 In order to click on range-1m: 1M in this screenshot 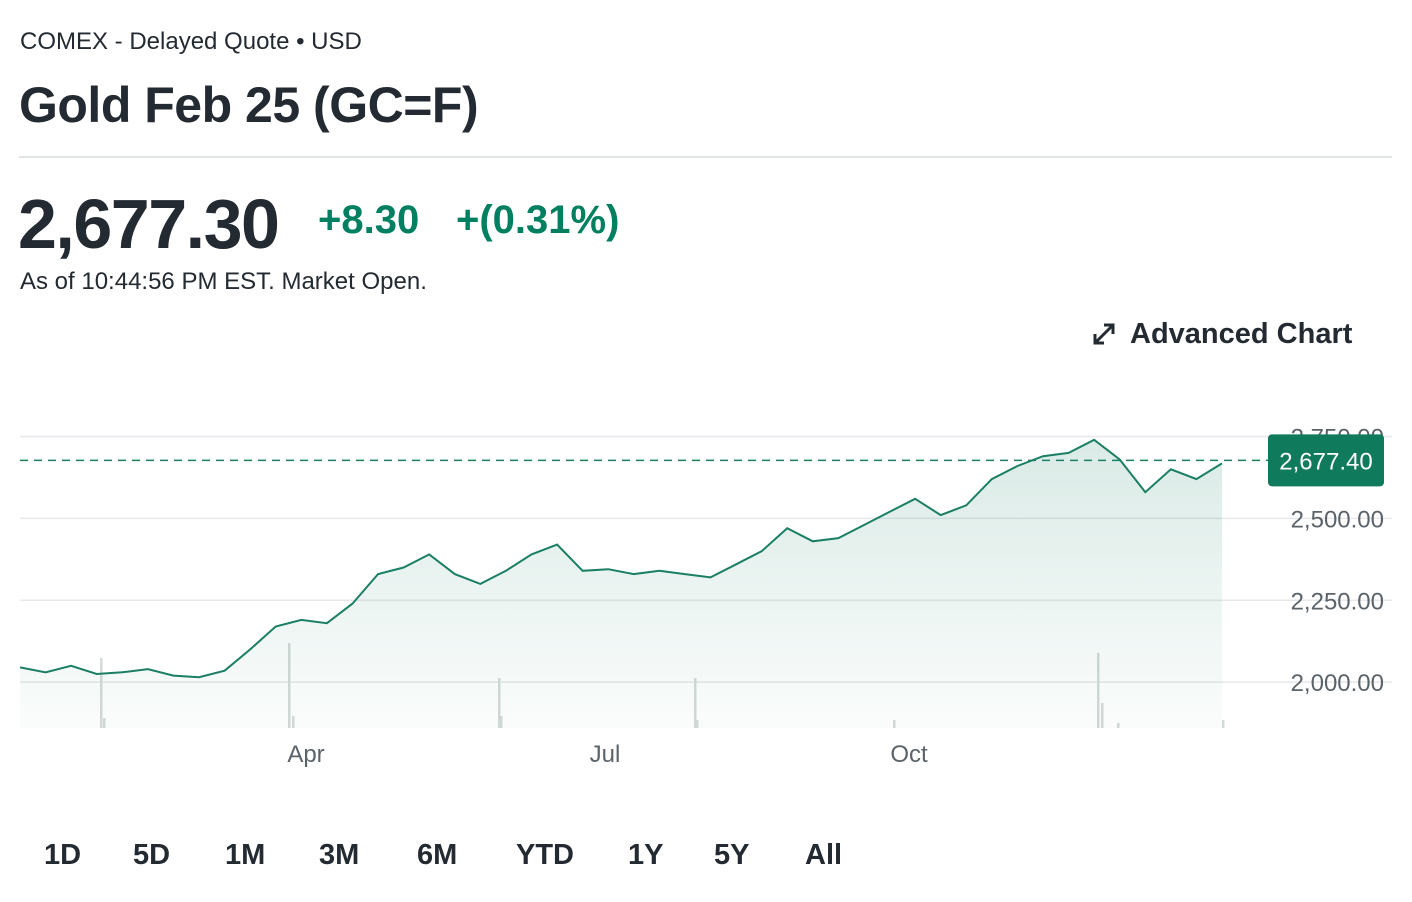, I will do `click(245, 855)`.